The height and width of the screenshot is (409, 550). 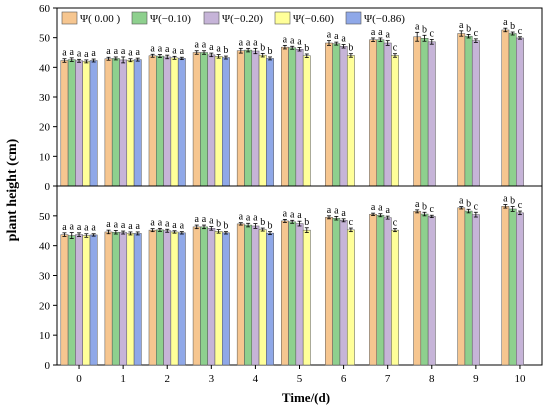 What do you see at coordinates (520, 379) in the screenshot?
I see `x-tick-label: 10` at bounding box center [520, 379].